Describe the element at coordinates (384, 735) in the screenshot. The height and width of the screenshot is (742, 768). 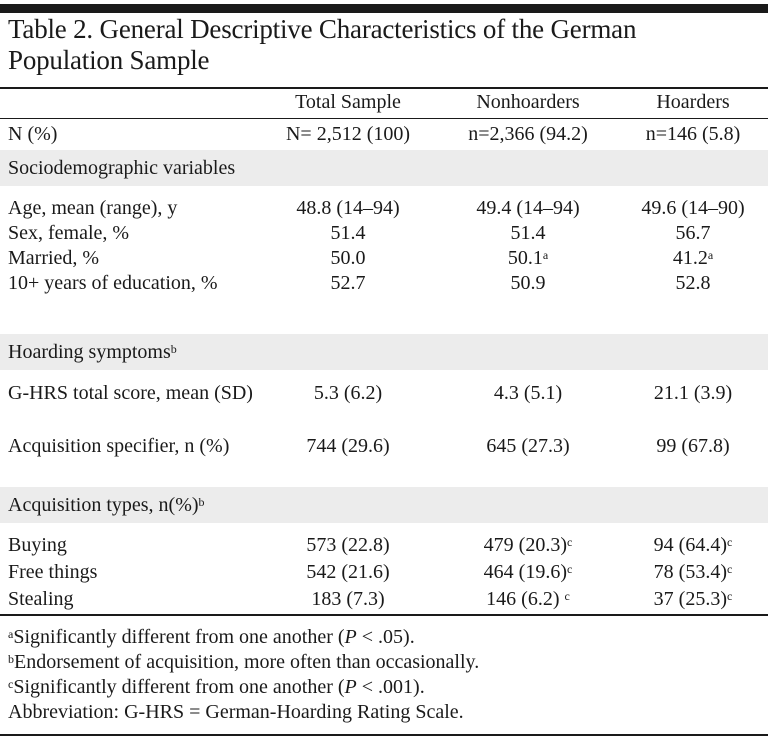
I see `bottom-rule` at that location.